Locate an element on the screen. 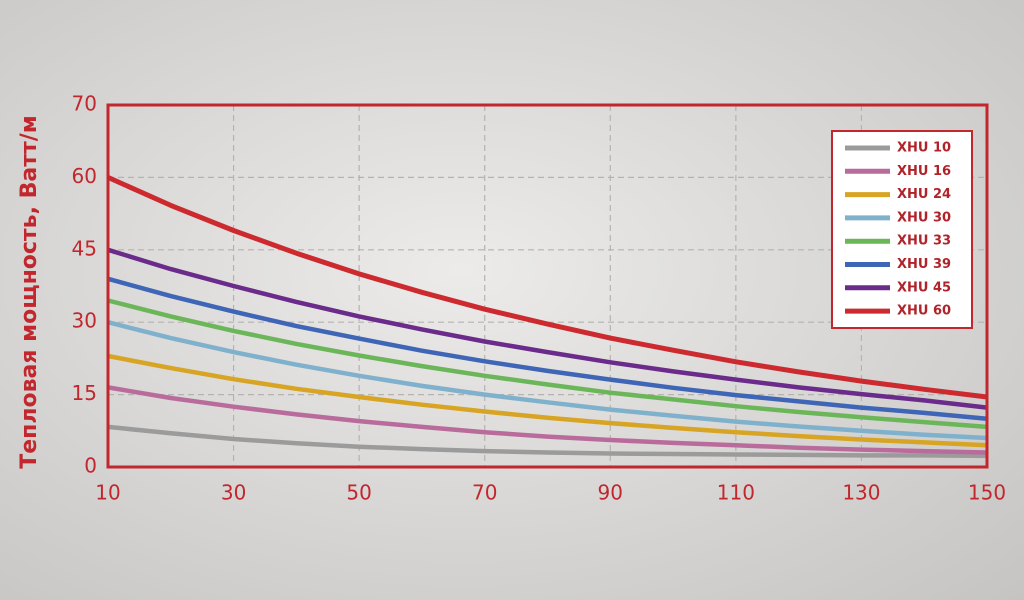 This screenshot has height=600, width=1024. legend-label: XHU 24 is located at coordinates (924, 194).